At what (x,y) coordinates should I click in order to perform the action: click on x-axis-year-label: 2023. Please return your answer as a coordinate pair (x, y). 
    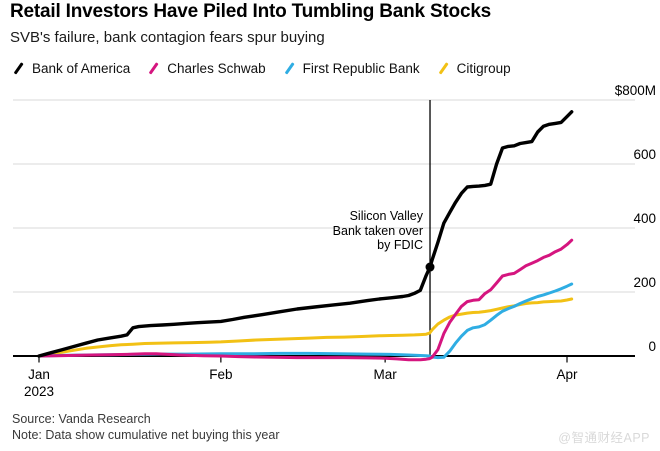
    Looking at the image, I should click on (39, 391).